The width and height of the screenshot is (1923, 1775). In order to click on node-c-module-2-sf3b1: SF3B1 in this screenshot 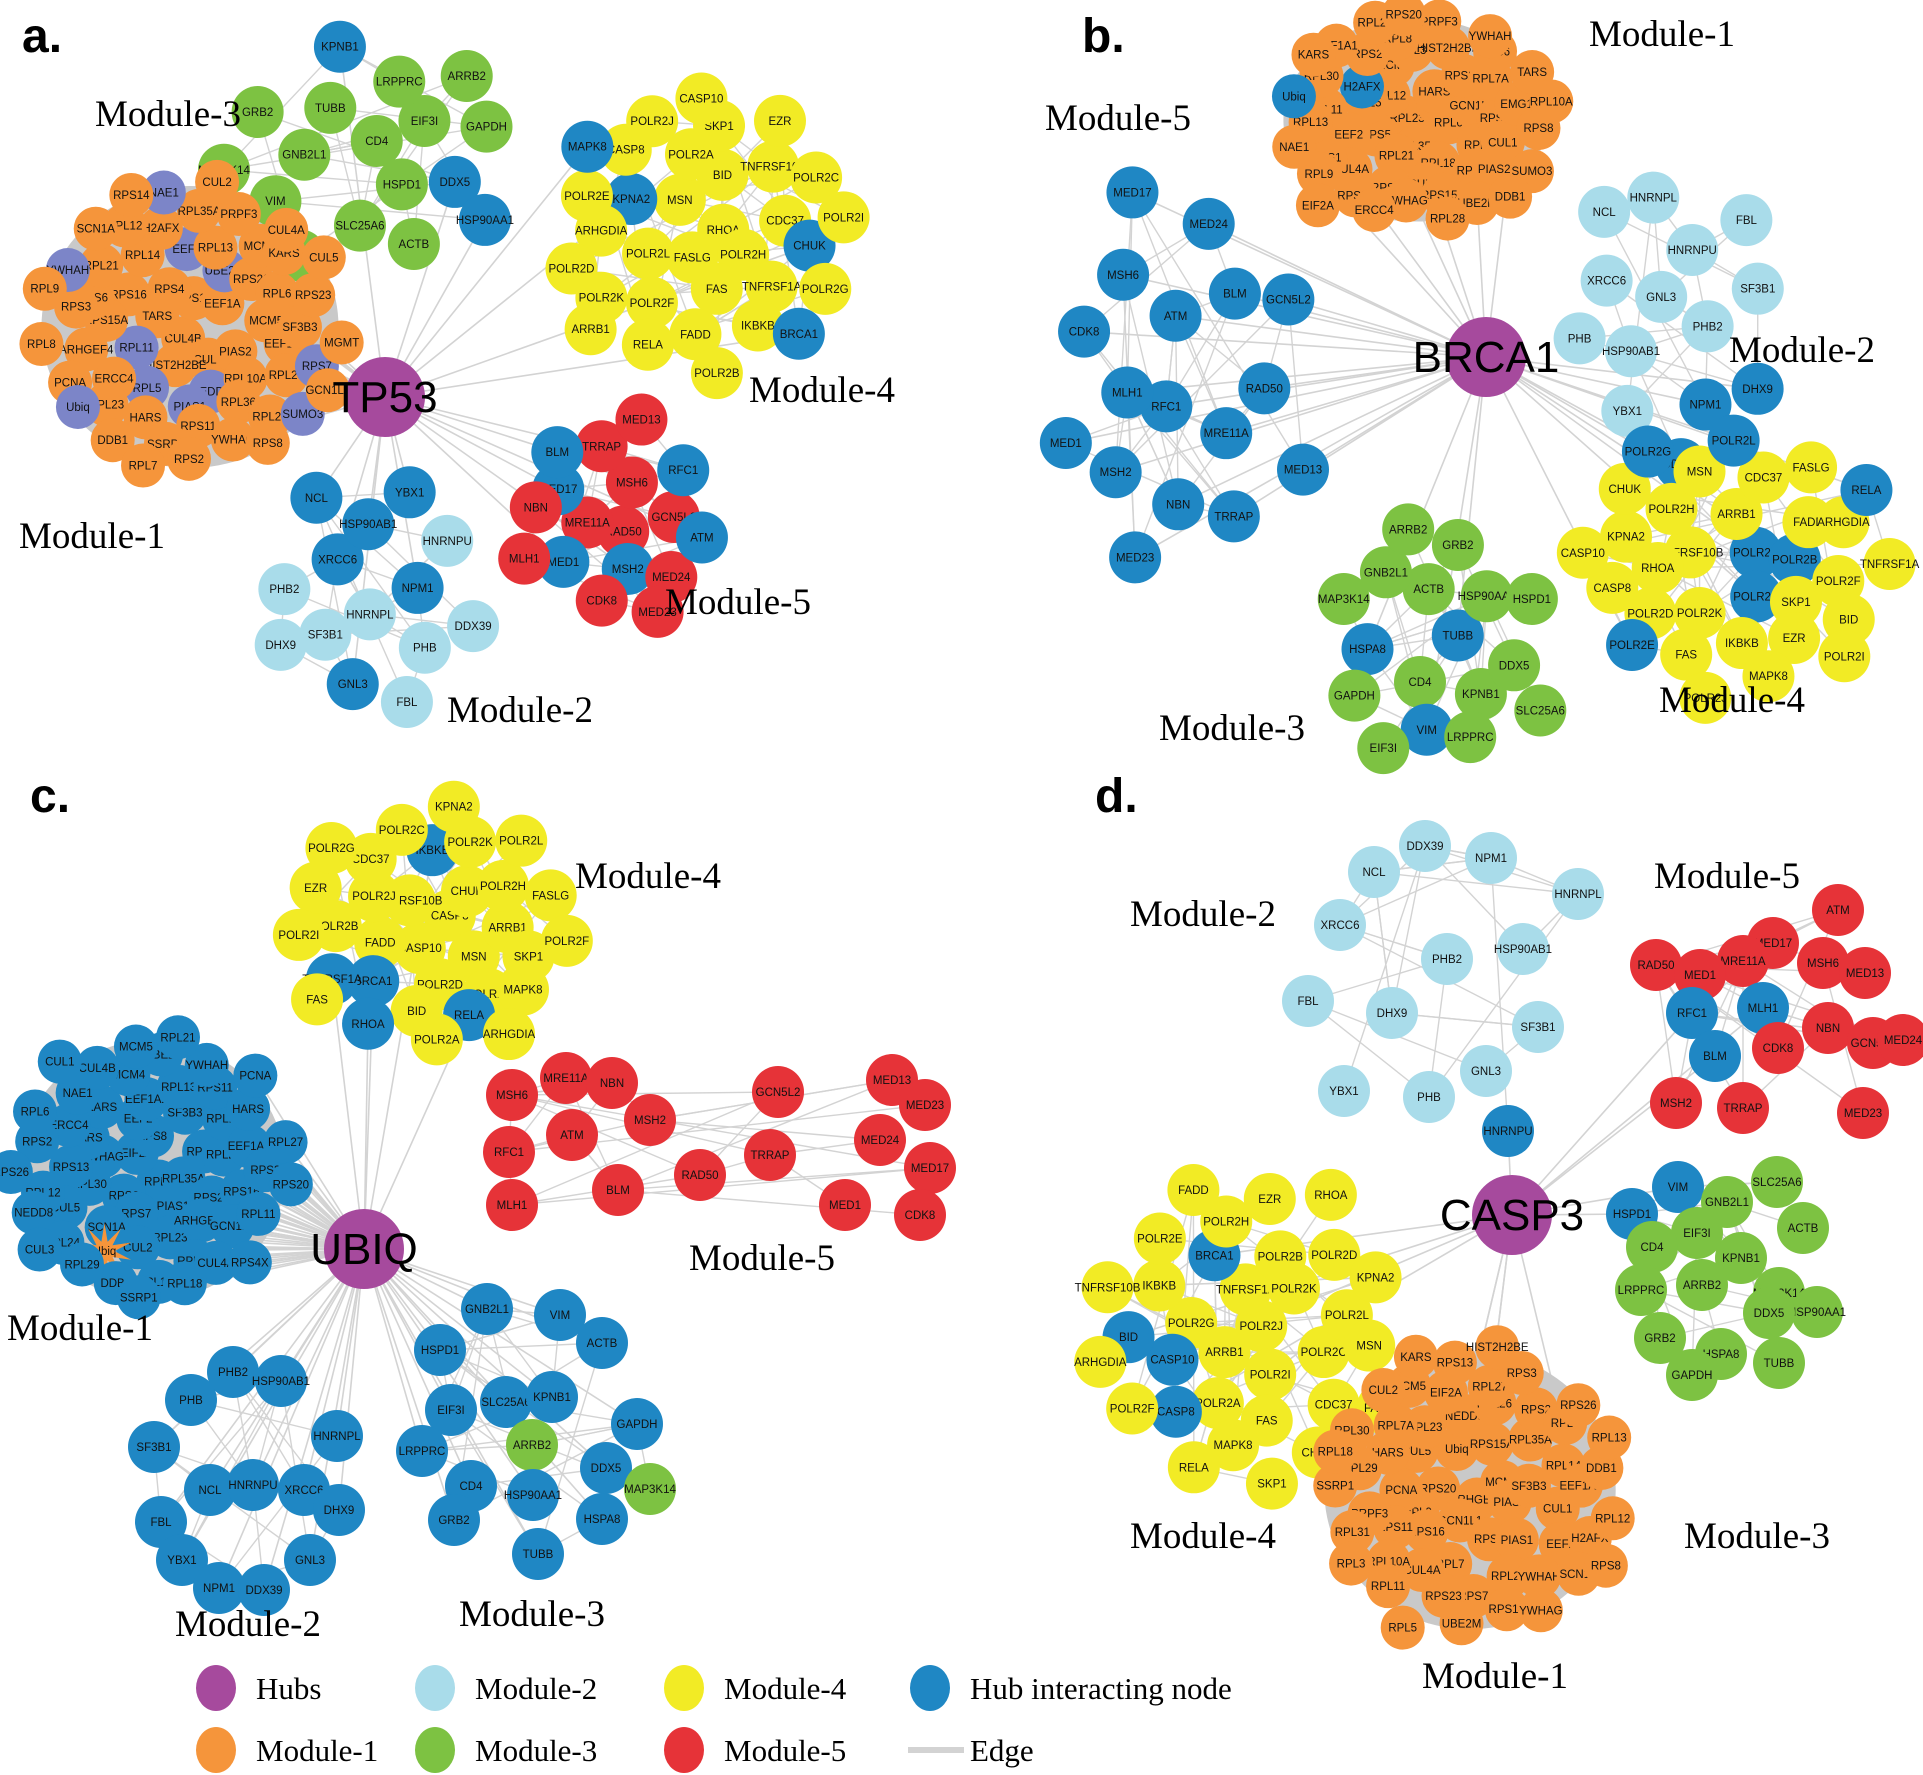, I will do `click(154, 1447)`.